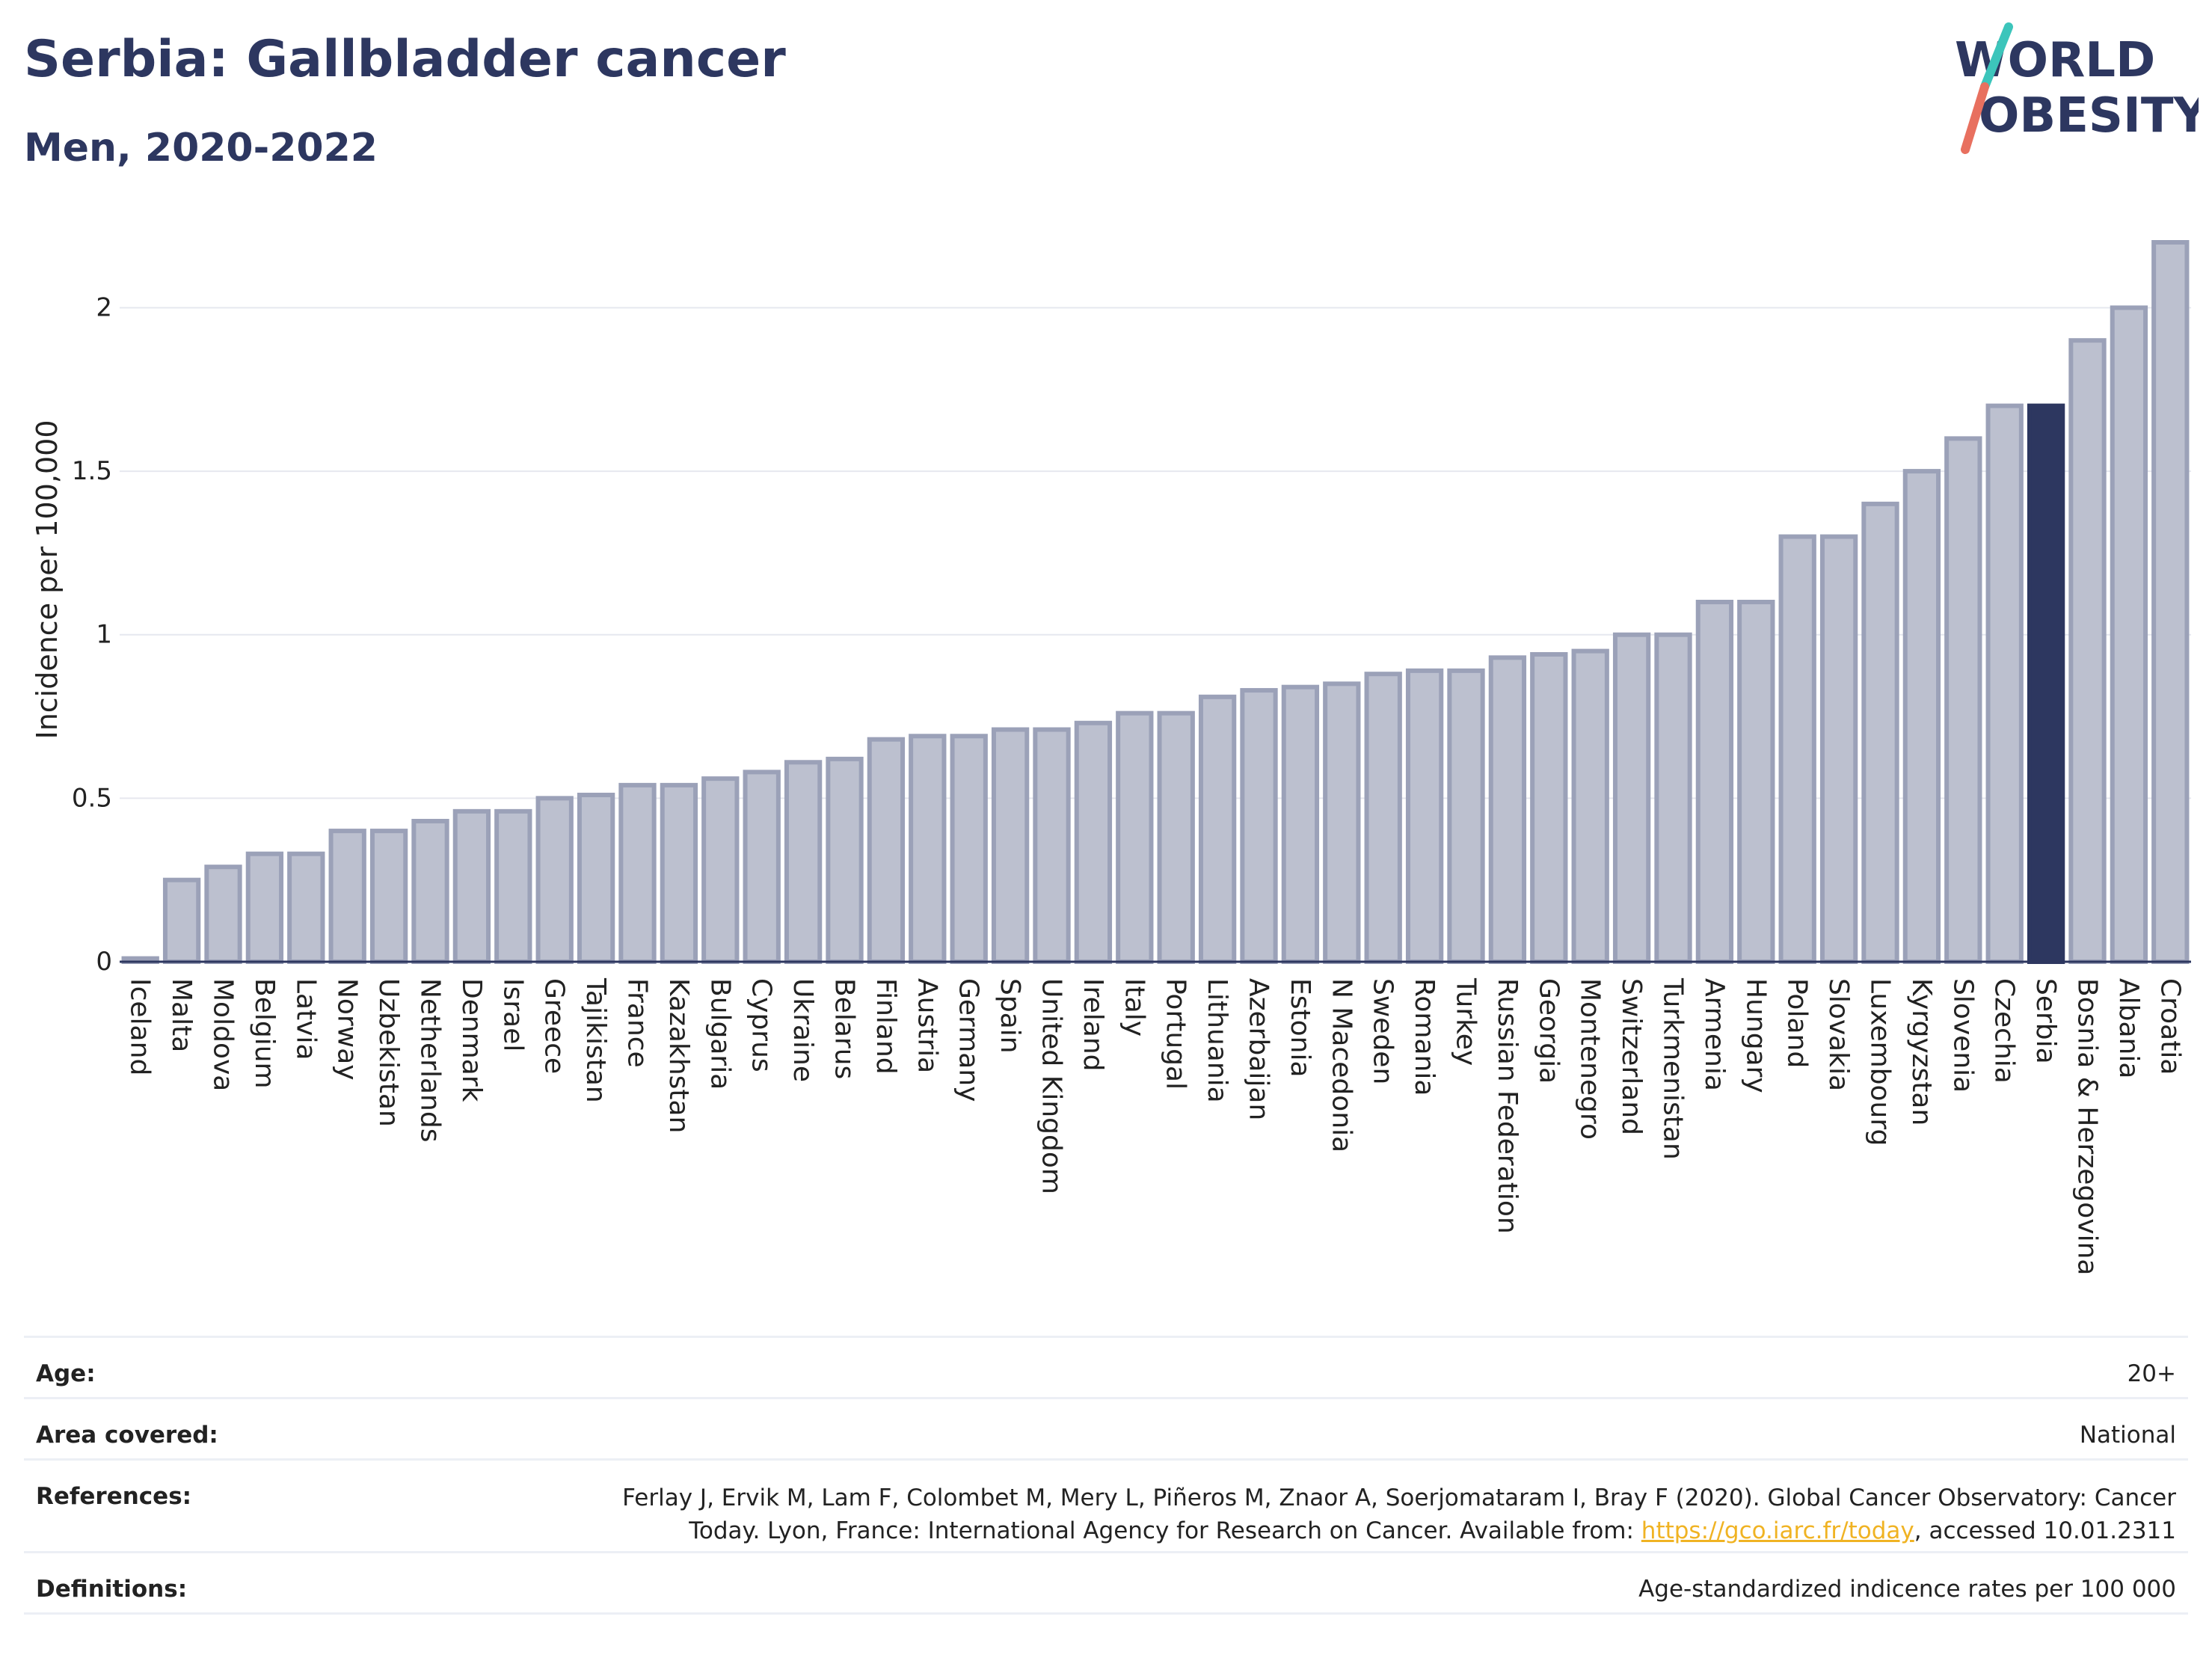  Describe the element at coordinates (1134, 1007) in the screenshot. I see `x-tick-label: Italy` at that location.